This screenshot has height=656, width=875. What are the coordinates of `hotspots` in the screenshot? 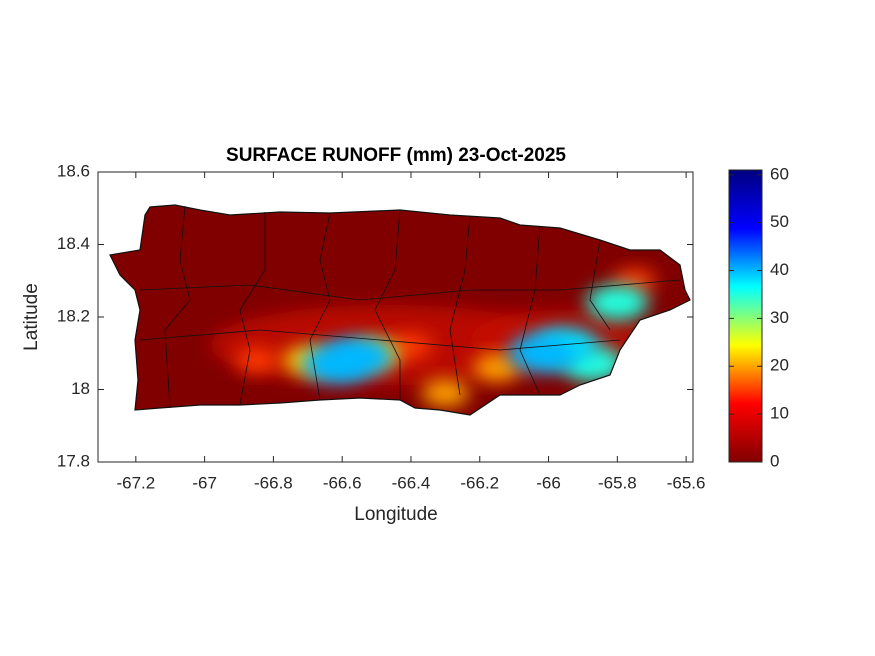 It's located at (445, 337).